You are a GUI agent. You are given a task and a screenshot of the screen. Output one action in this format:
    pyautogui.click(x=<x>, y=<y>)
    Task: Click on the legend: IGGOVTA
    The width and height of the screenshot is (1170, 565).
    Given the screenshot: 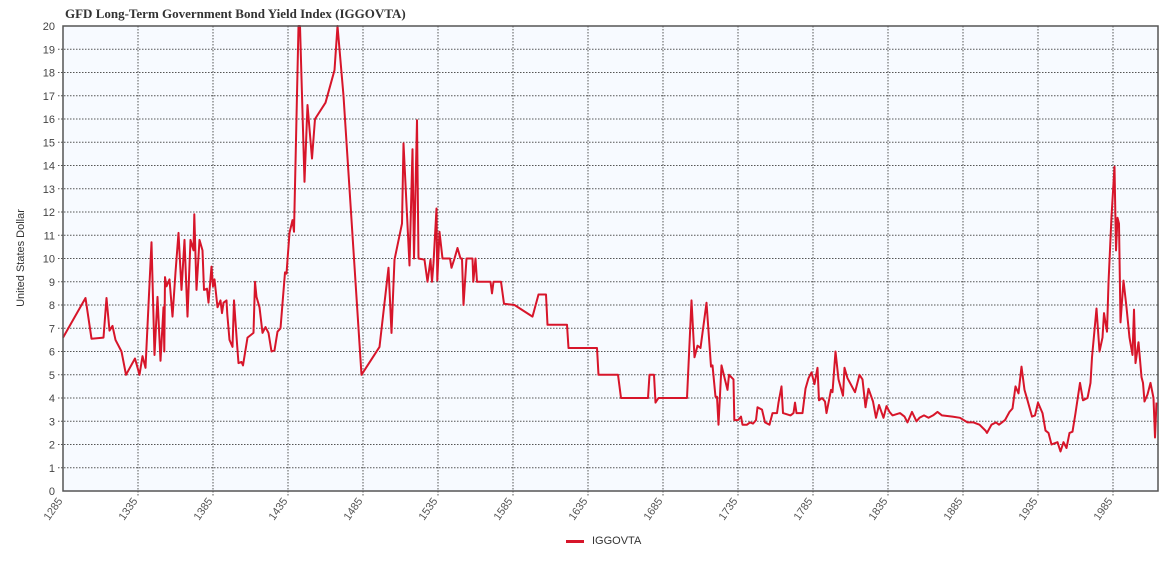 What is the action you would take?
    pyautogui.click(x=603, y=541)
    